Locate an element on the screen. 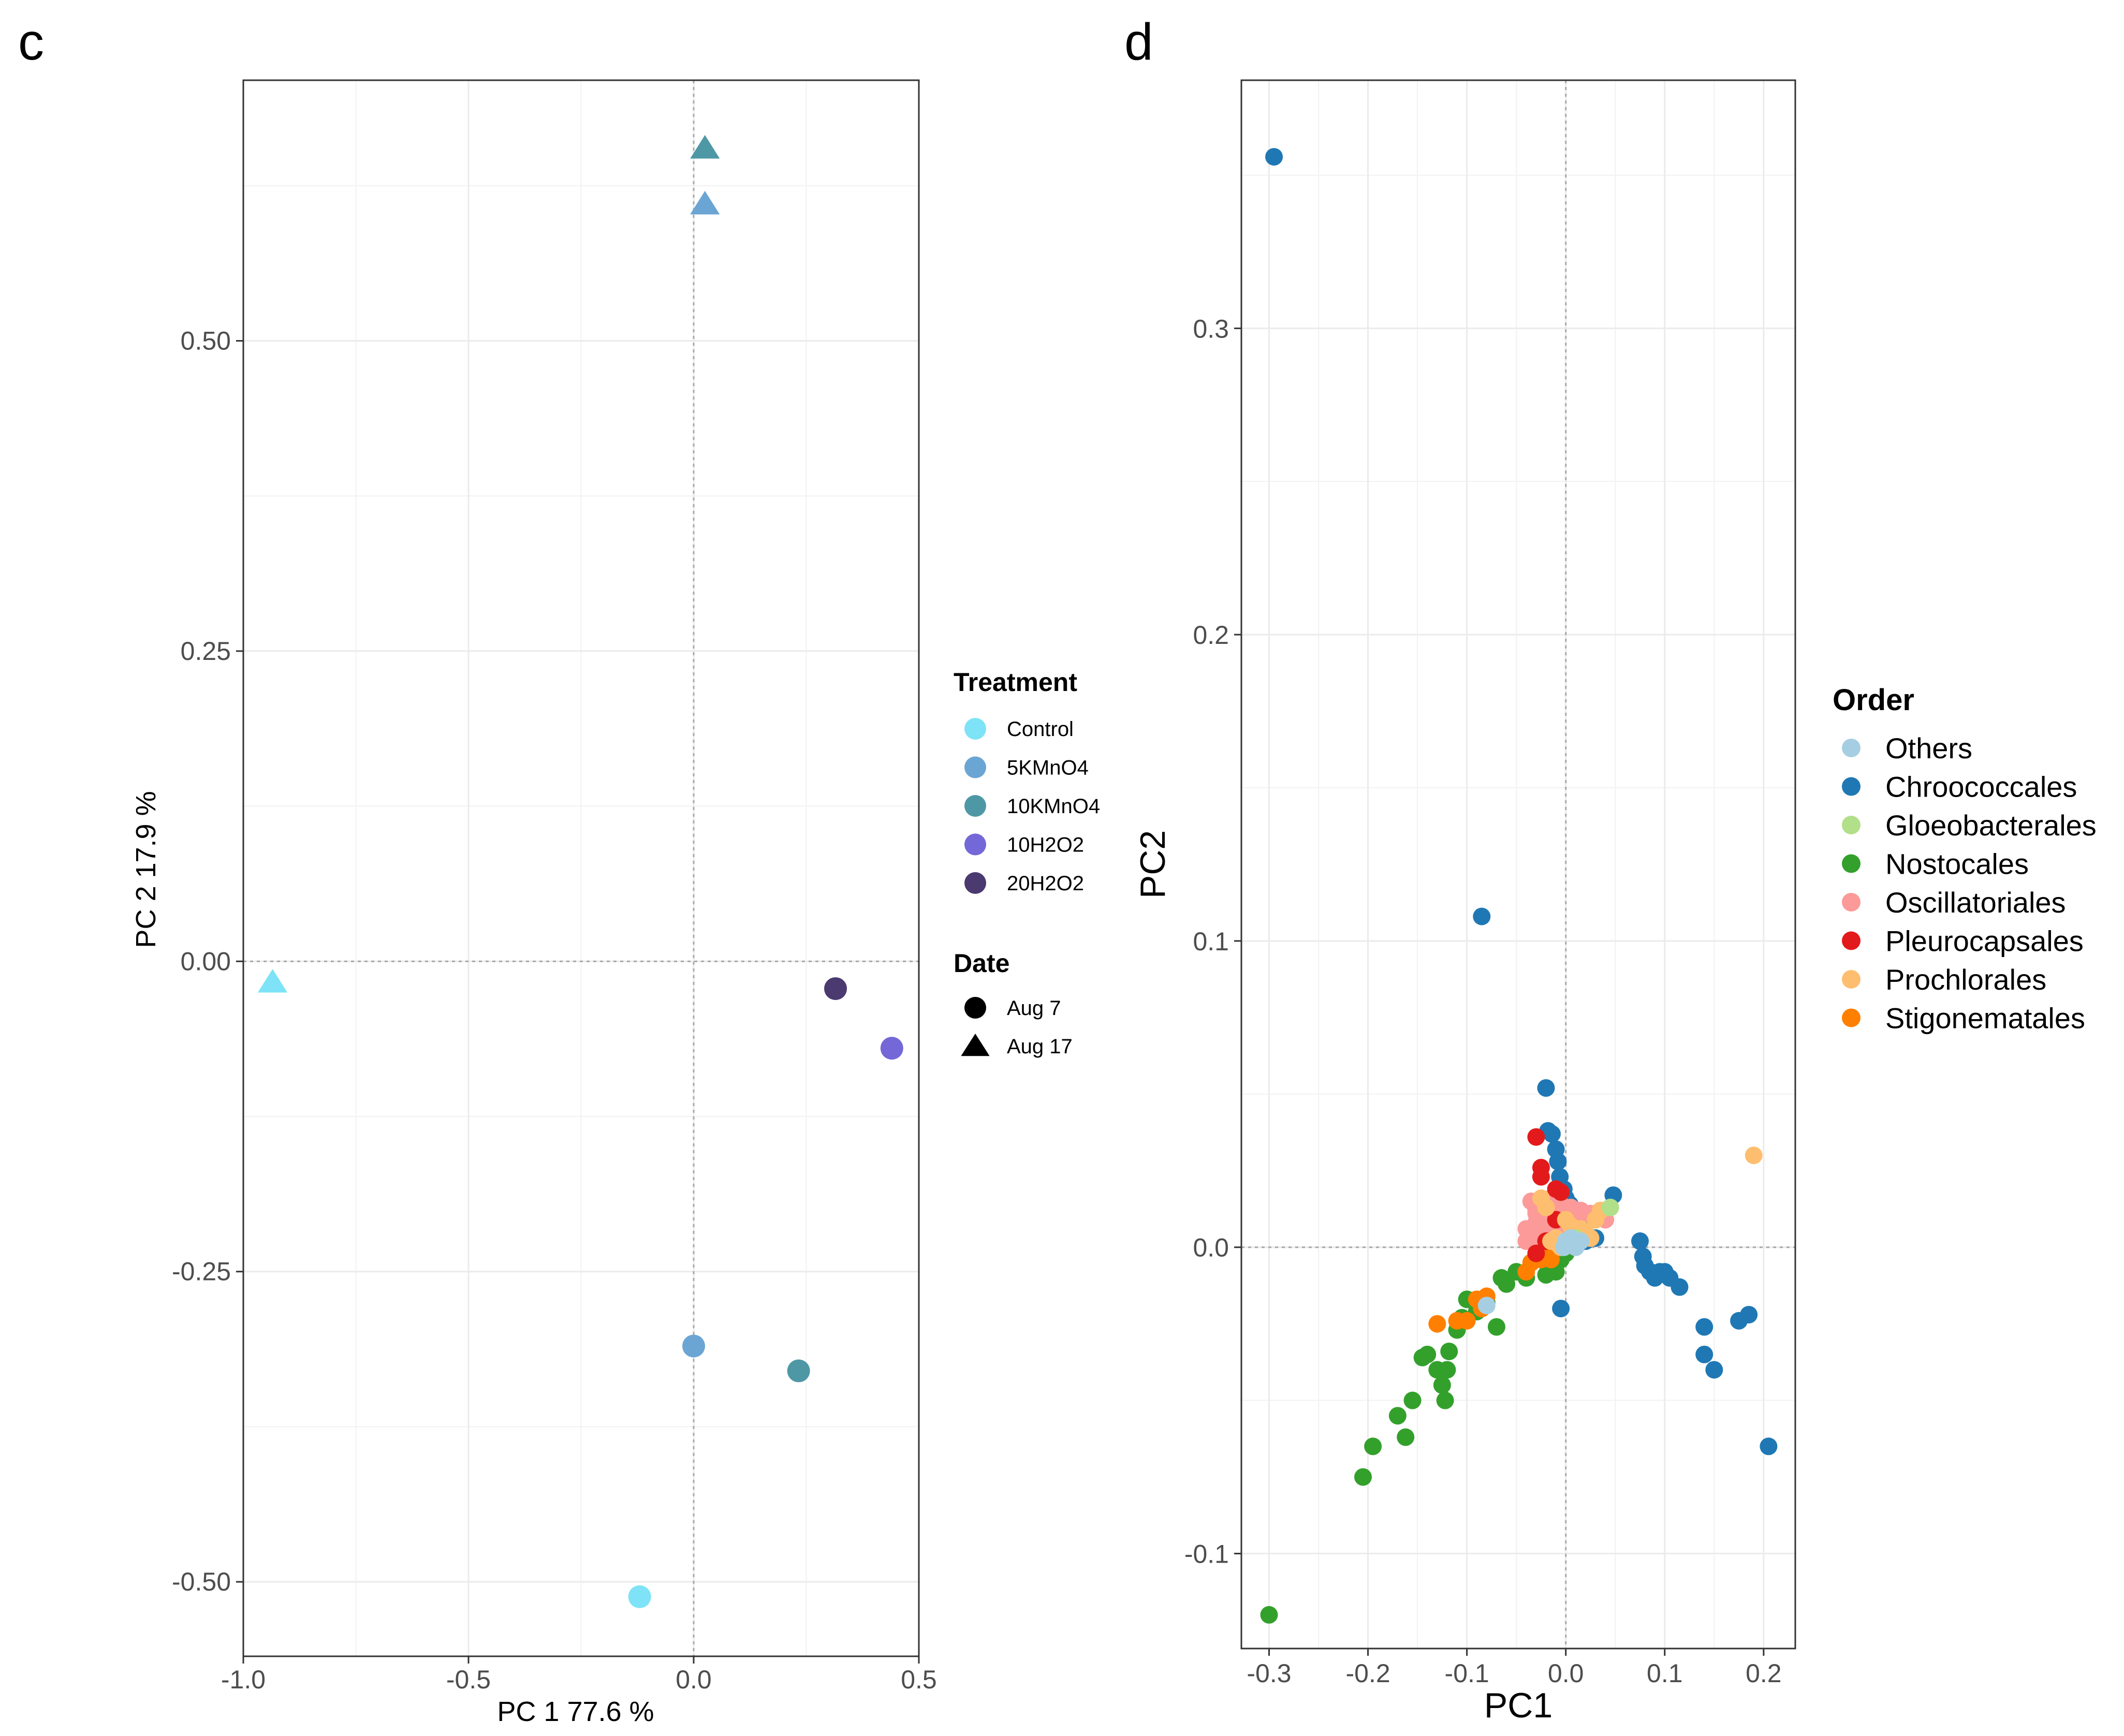 The image size is (2124, 1736). data-point-oscillatoriales is located at coordinates (1526, 1241).